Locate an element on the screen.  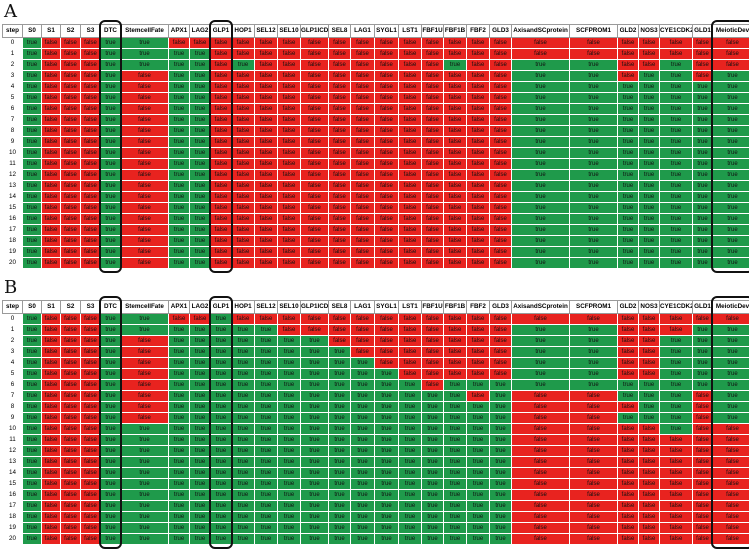
column-header: FBF1U is located at coordinates (433, 307).